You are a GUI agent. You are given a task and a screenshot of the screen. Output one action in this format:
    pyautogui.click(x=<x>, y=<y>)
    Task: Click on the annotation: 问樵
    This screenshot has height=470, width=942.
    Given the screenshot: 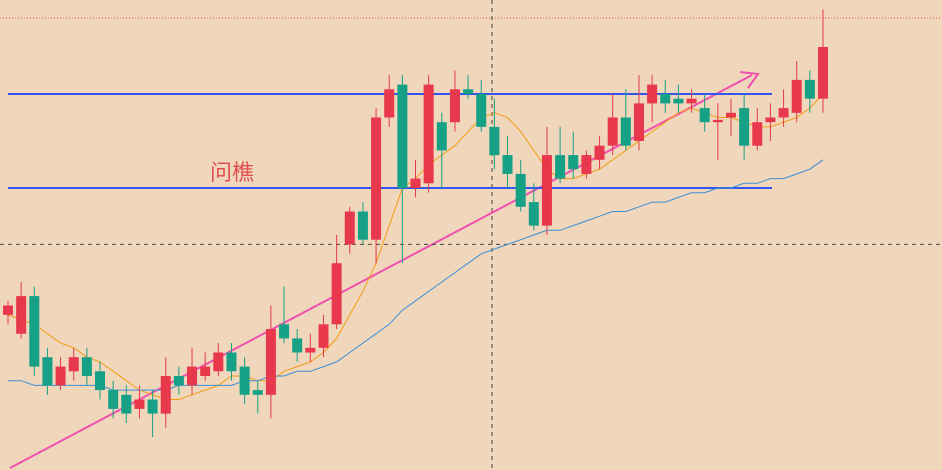 What is the action you would take?
    pyautogui.click(x=232, y=173)
    